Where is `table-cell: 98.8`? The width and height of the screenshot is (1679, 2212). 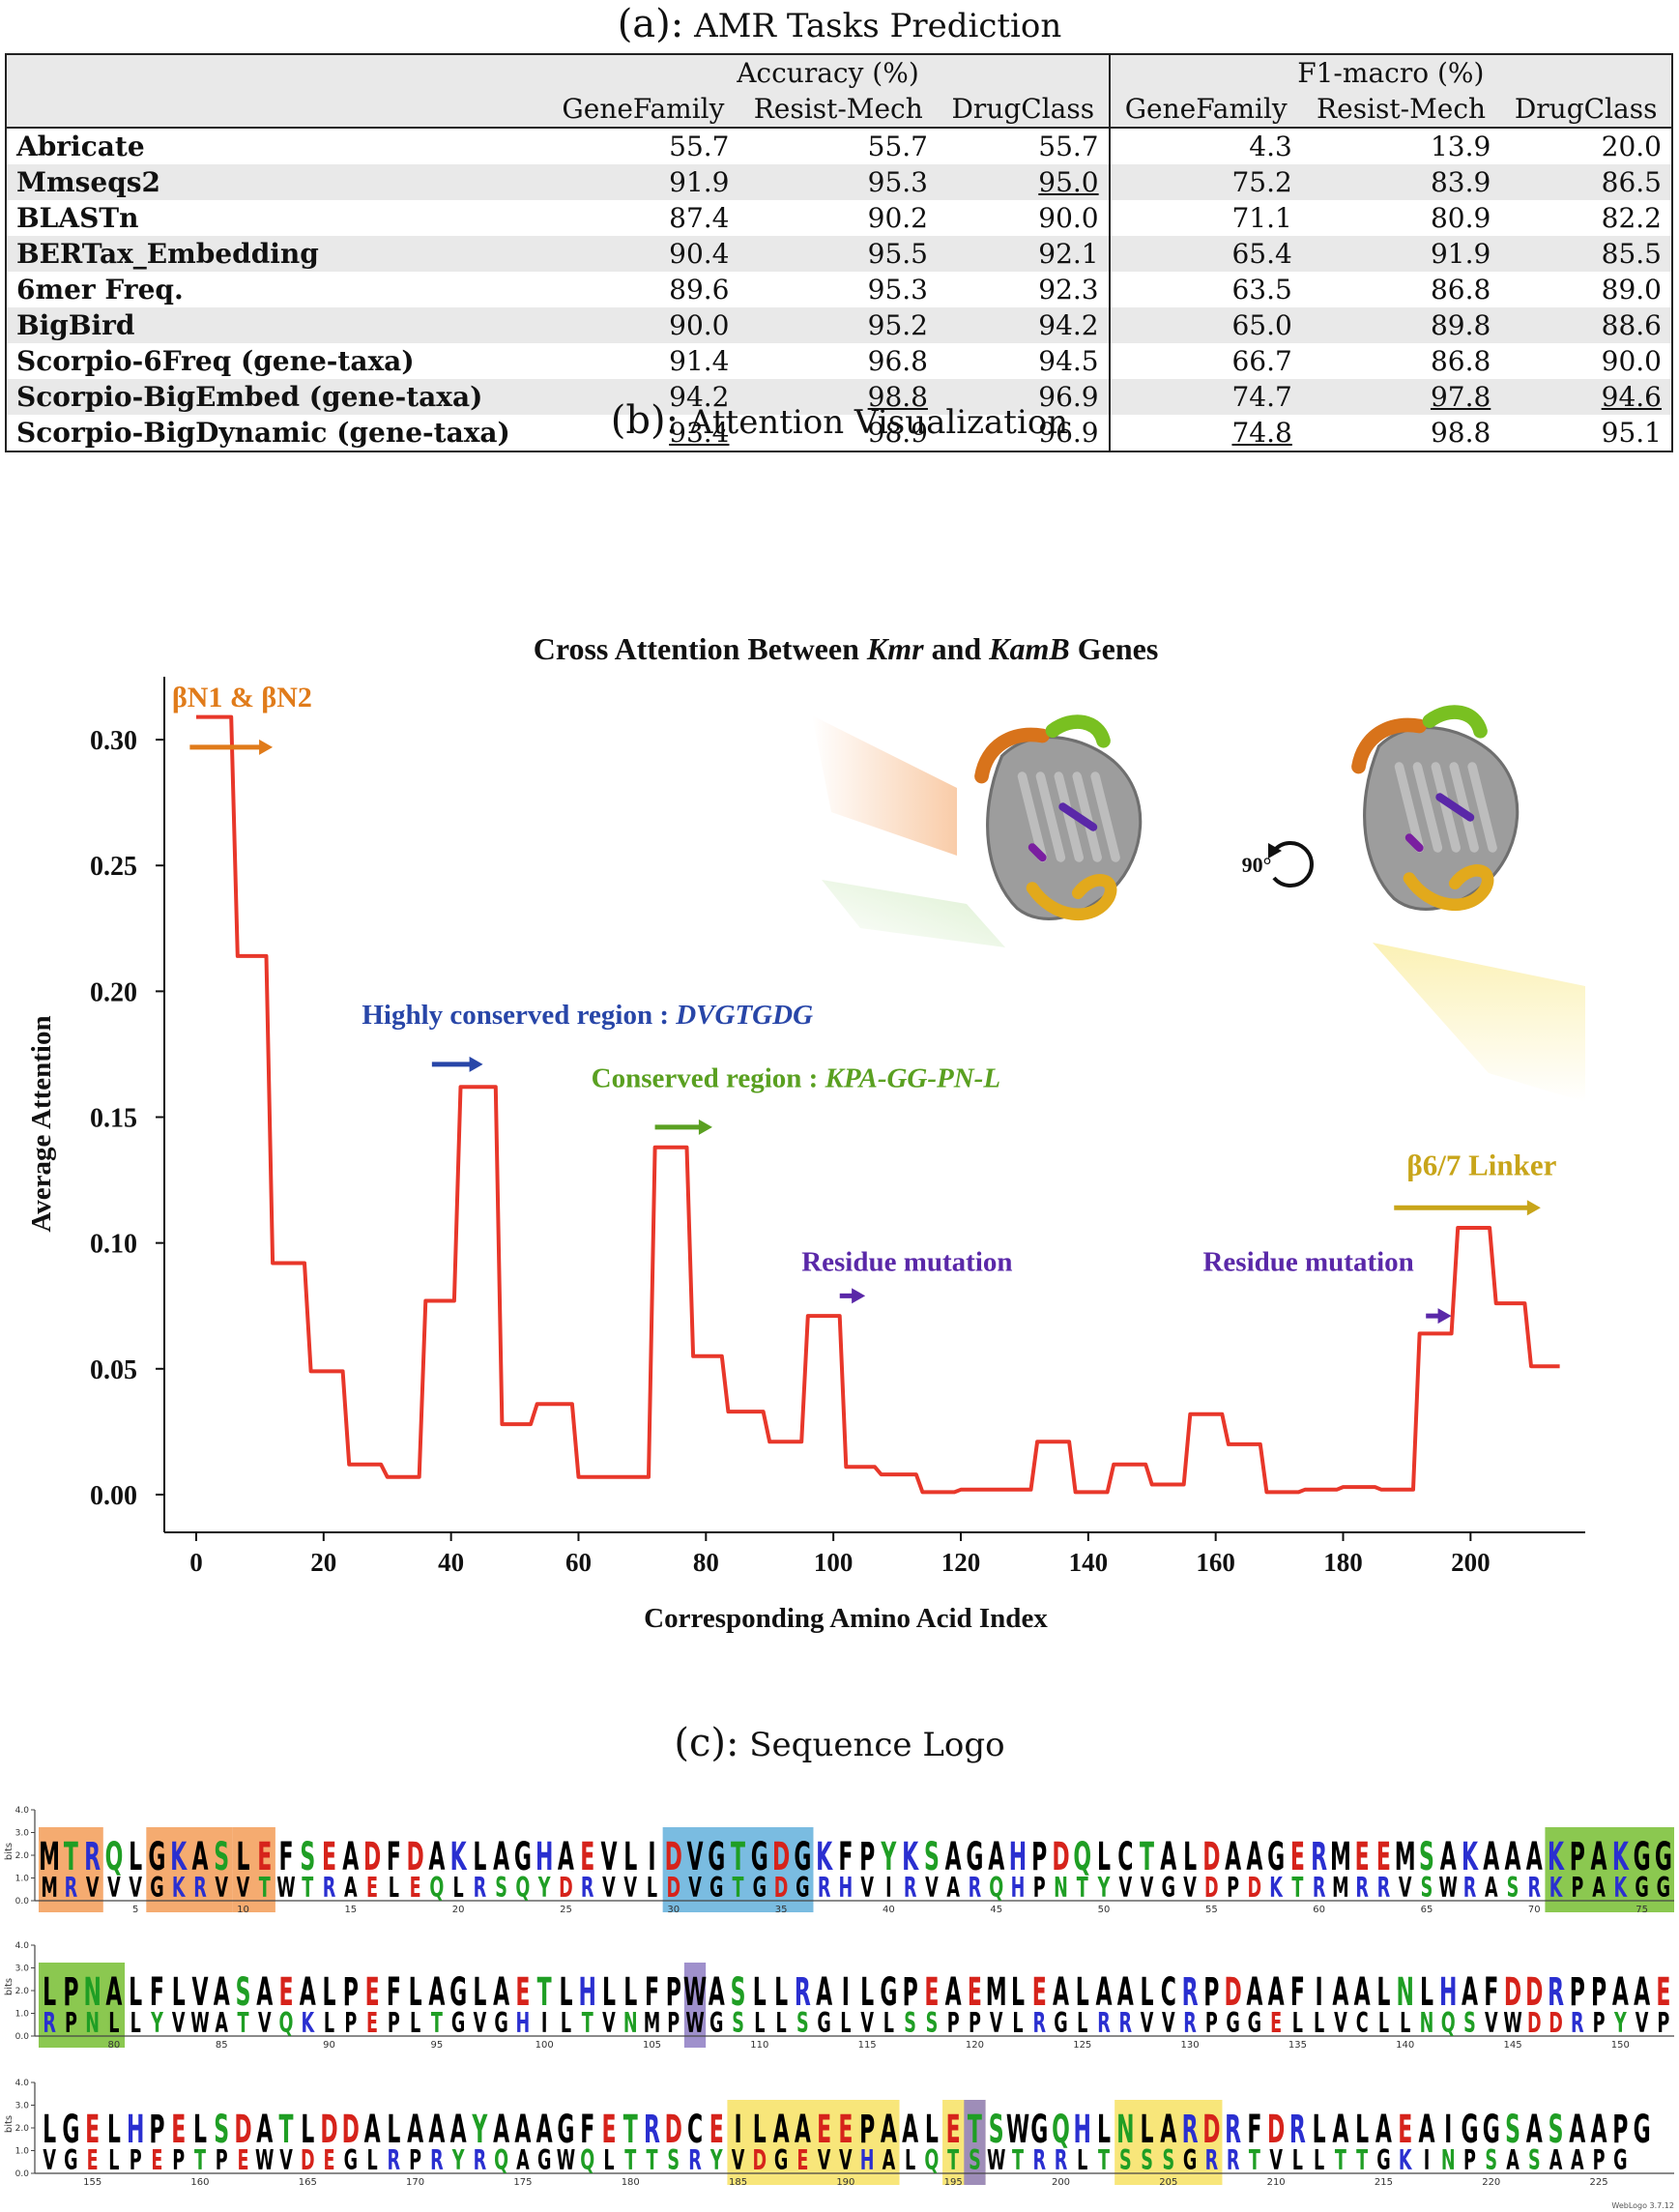 table-cell: 98.8 is located at coordinates (1460, 433).